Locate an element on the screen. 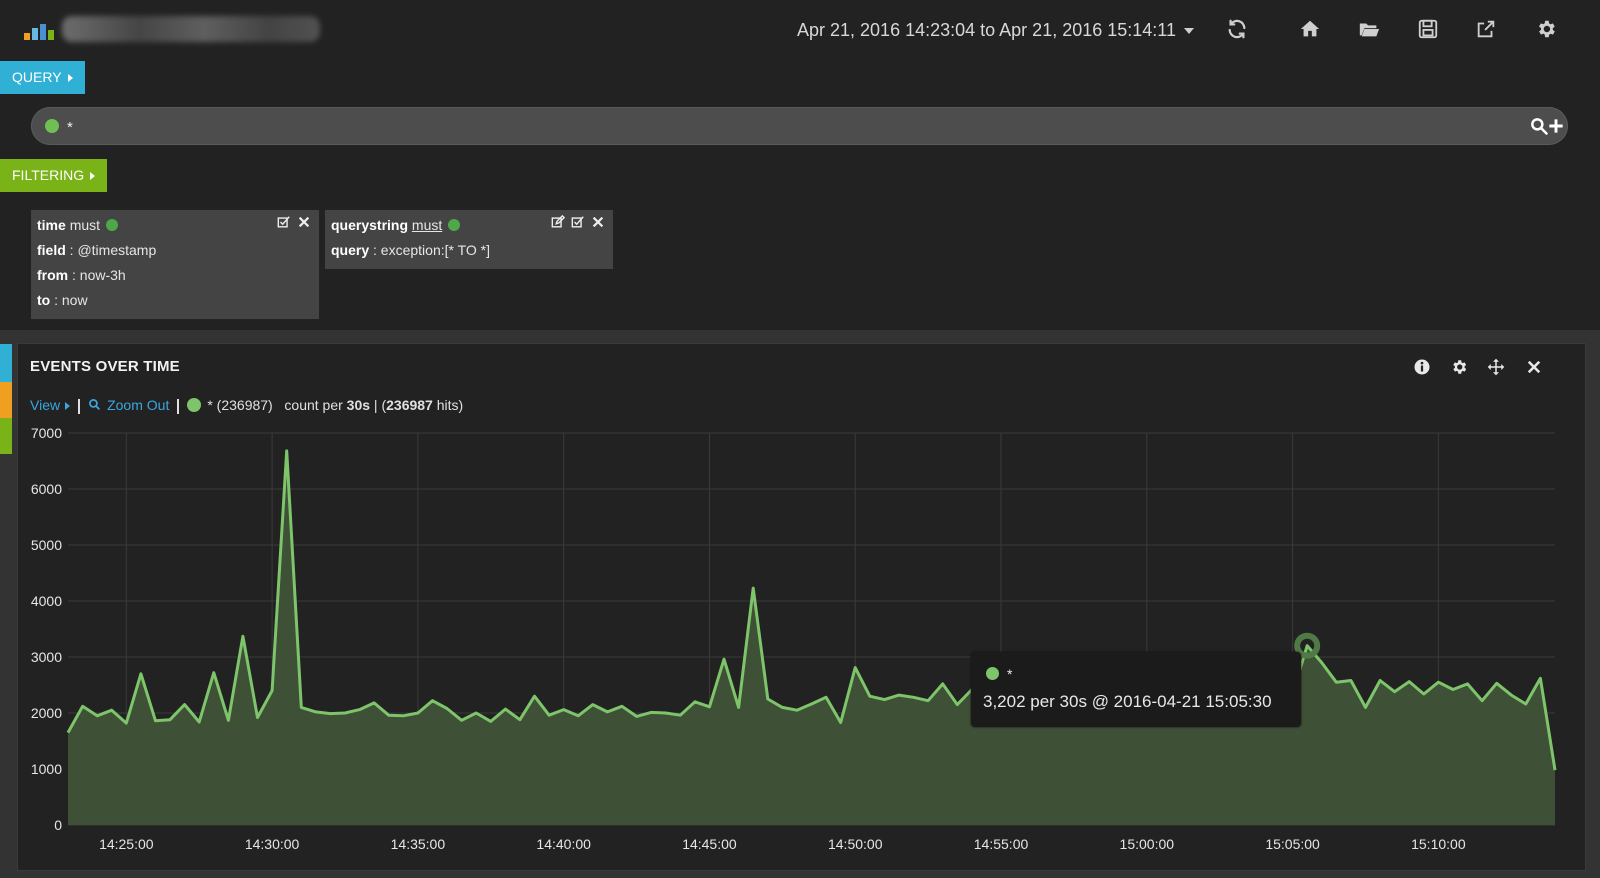 The width and height of the screenshot is (1600, 878). x-tick-label: 14:55:00 is located at coordinates (1001, 844).